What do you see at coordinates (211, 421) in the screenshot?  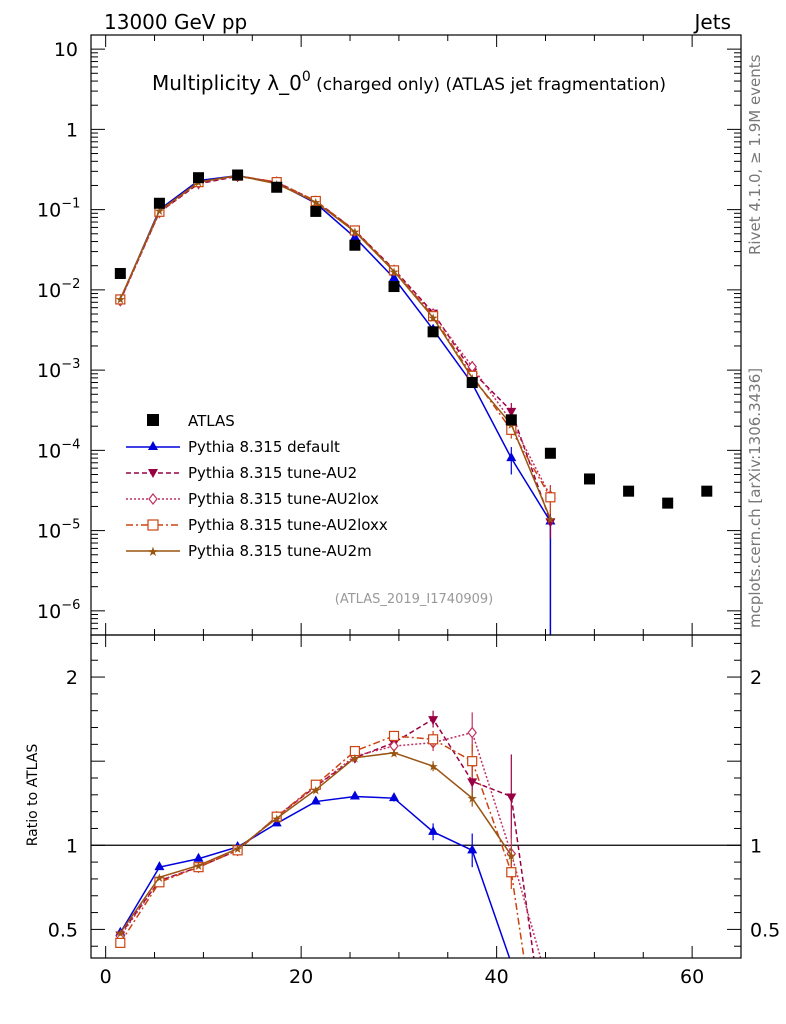 I see `legend-atlas-label: ATLAS` at bounding box center [211, 421].